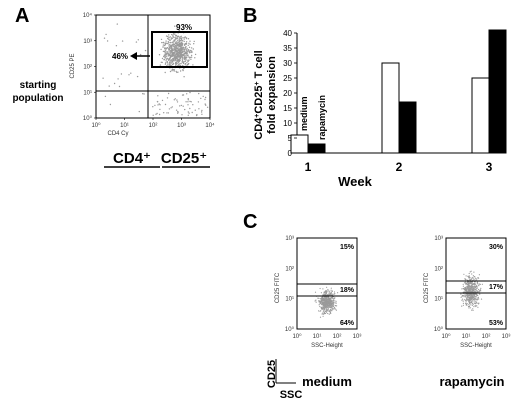 Image resolution: width=520 pixels, height=406 pixels. I want to click on series-label-medium: medium, so click(304, 113).